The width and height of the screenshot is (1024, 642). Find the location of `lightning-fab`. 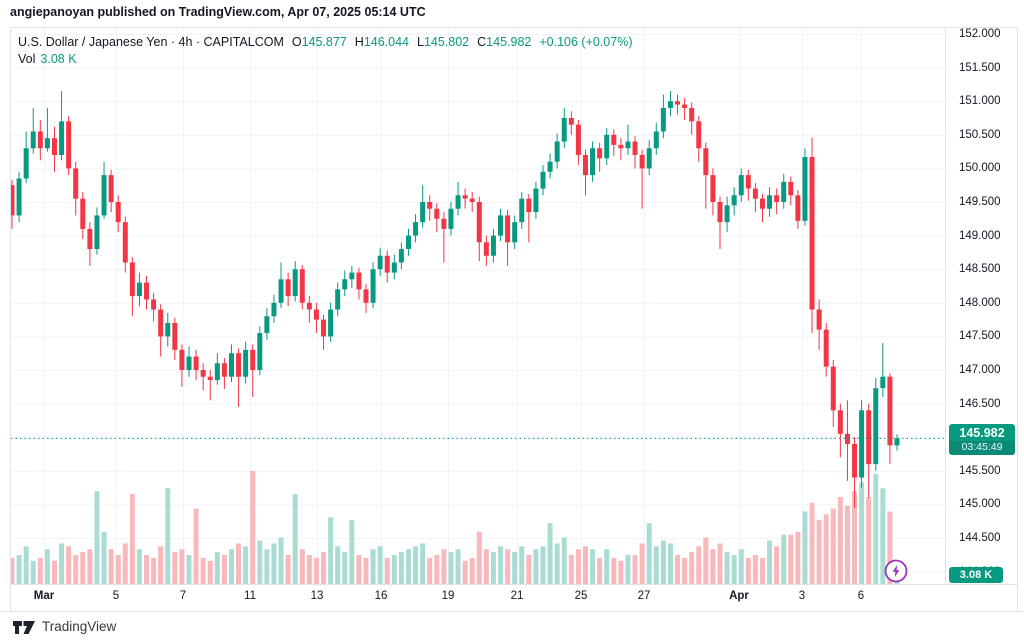

lightning-fab is located at coordinates (896, 571).